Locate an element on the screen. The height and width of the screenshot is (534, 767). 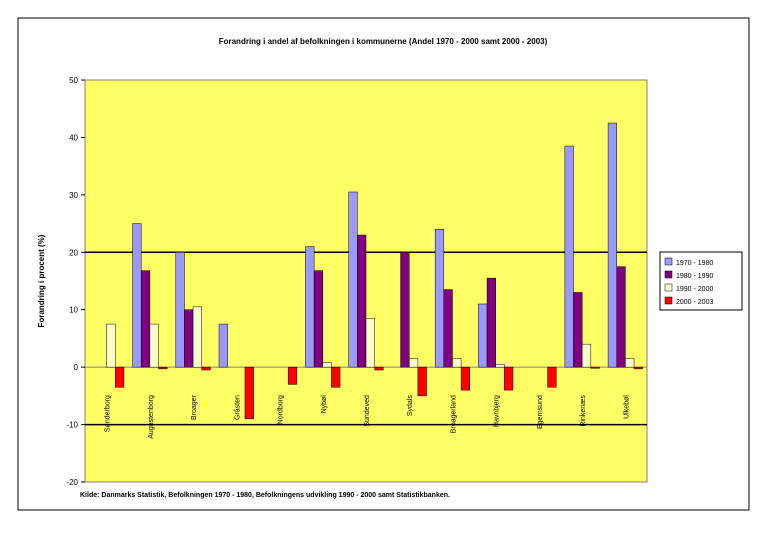
legend-label: 1970 - 1980 is located at coordinates (694, 263).